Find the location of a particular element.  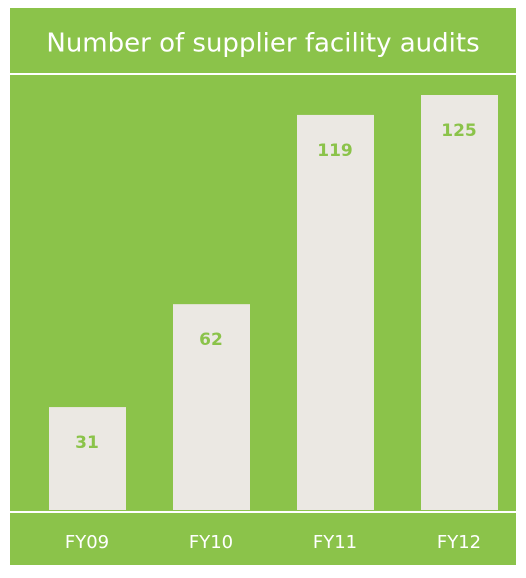

x-tick-label: FY09 is located at coordinates (87, 542).